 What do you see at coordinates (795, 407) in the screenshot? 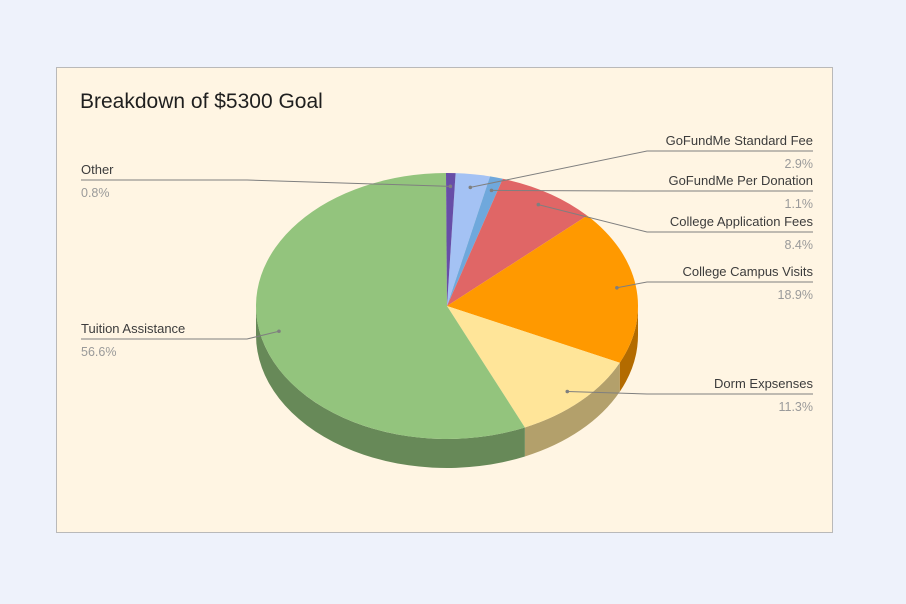
I see `slice-pct-4: 11.3%` at bounding box center [795, 407].